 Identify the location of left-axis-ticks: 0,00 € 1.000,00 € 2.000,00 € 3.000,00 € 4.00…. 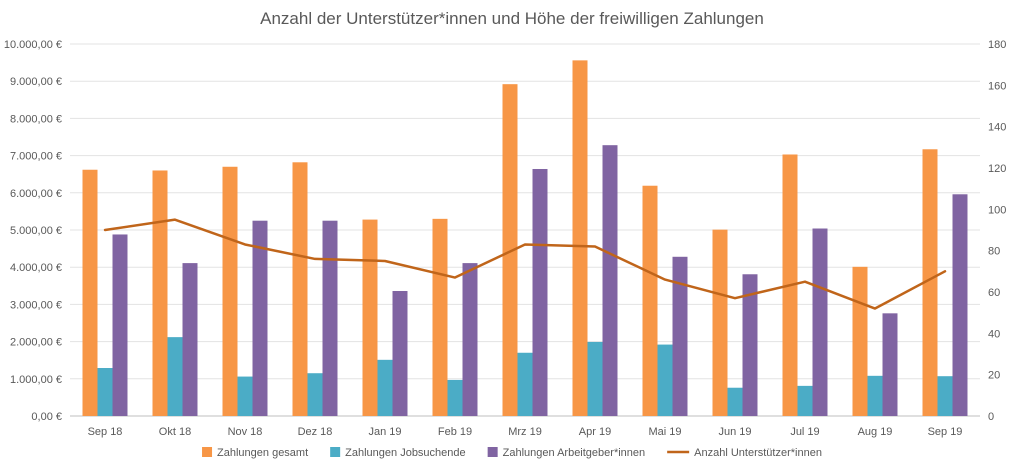
(33, 231).